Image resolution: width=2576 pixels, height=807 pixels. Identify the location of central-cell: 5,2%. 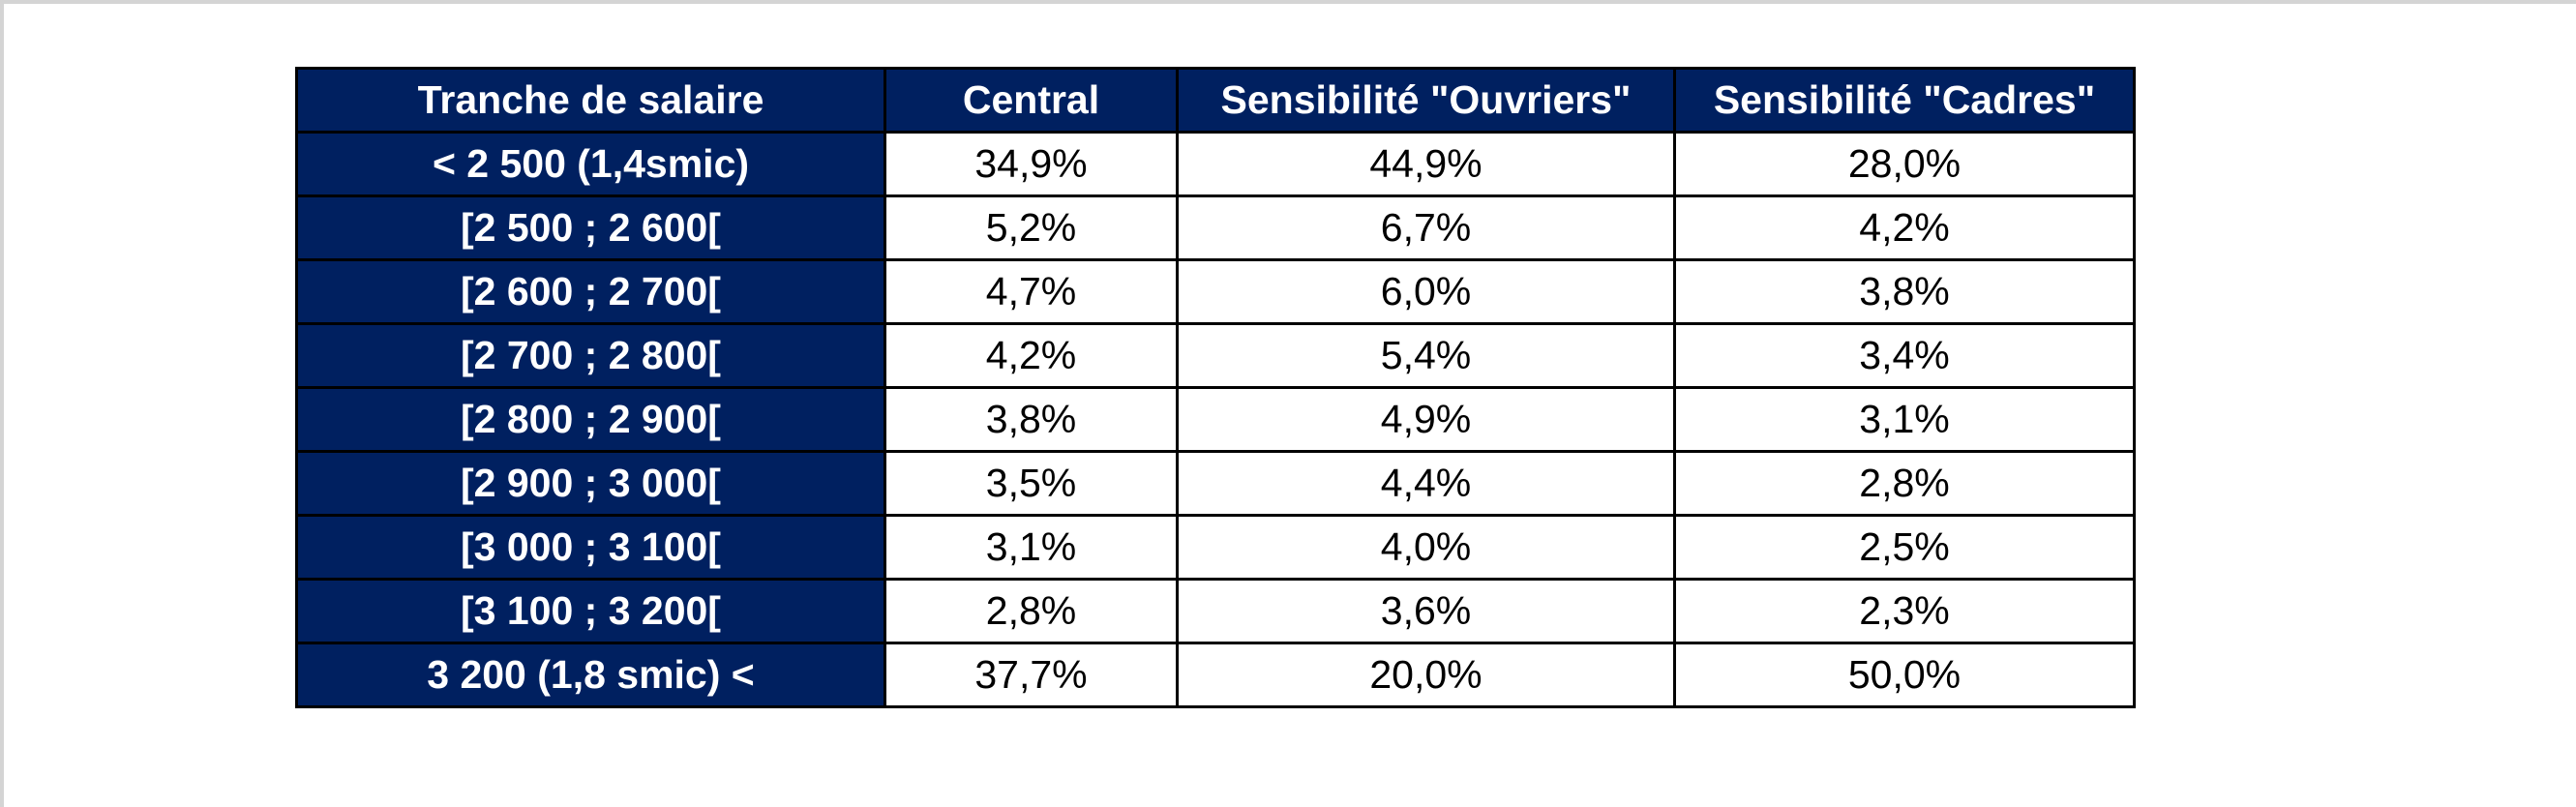
(1031, 227).